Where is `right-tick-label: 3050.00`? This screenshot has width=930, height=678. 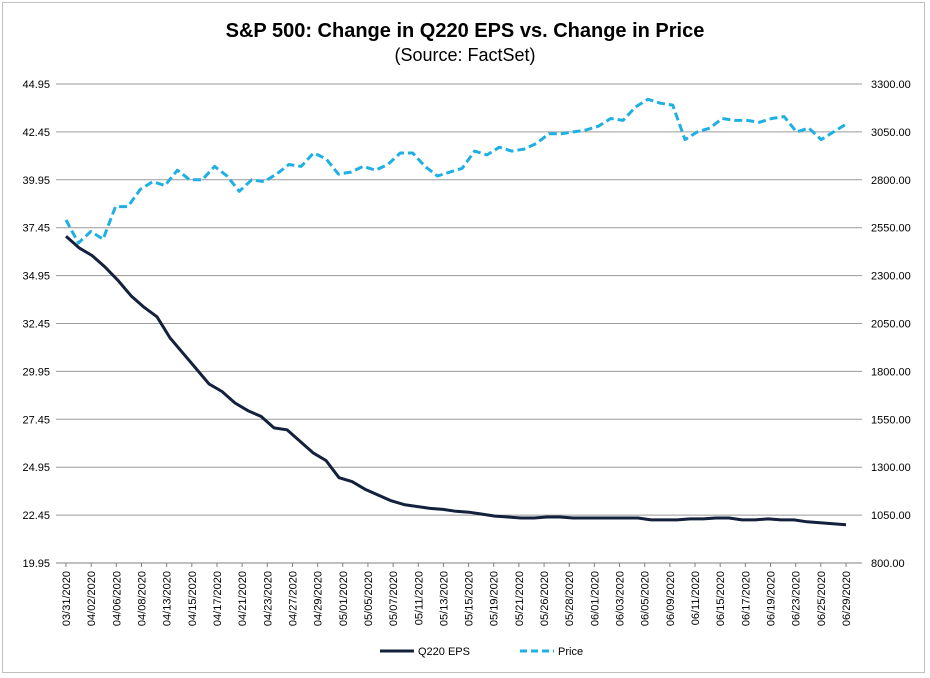
right-tick-label: 3050.00 is located at coordinates (891, 133).